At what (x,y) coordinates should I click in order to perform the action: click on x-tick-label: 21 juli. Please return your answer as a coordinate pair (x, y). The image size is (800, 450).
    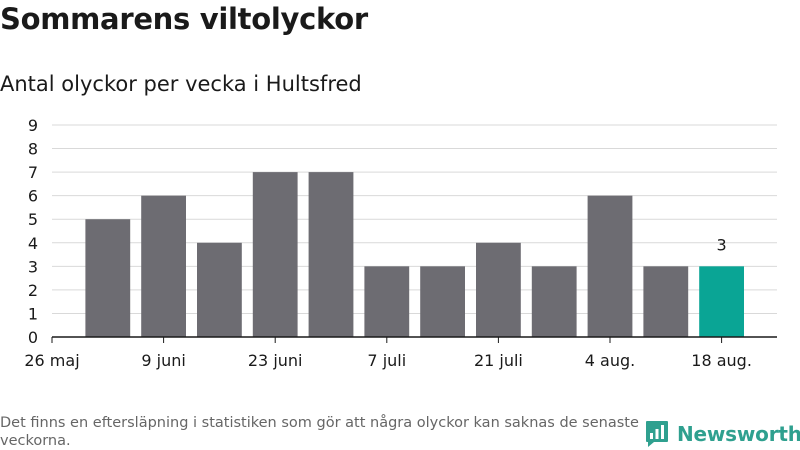
    Looking at the image, I should click on (498, 360).